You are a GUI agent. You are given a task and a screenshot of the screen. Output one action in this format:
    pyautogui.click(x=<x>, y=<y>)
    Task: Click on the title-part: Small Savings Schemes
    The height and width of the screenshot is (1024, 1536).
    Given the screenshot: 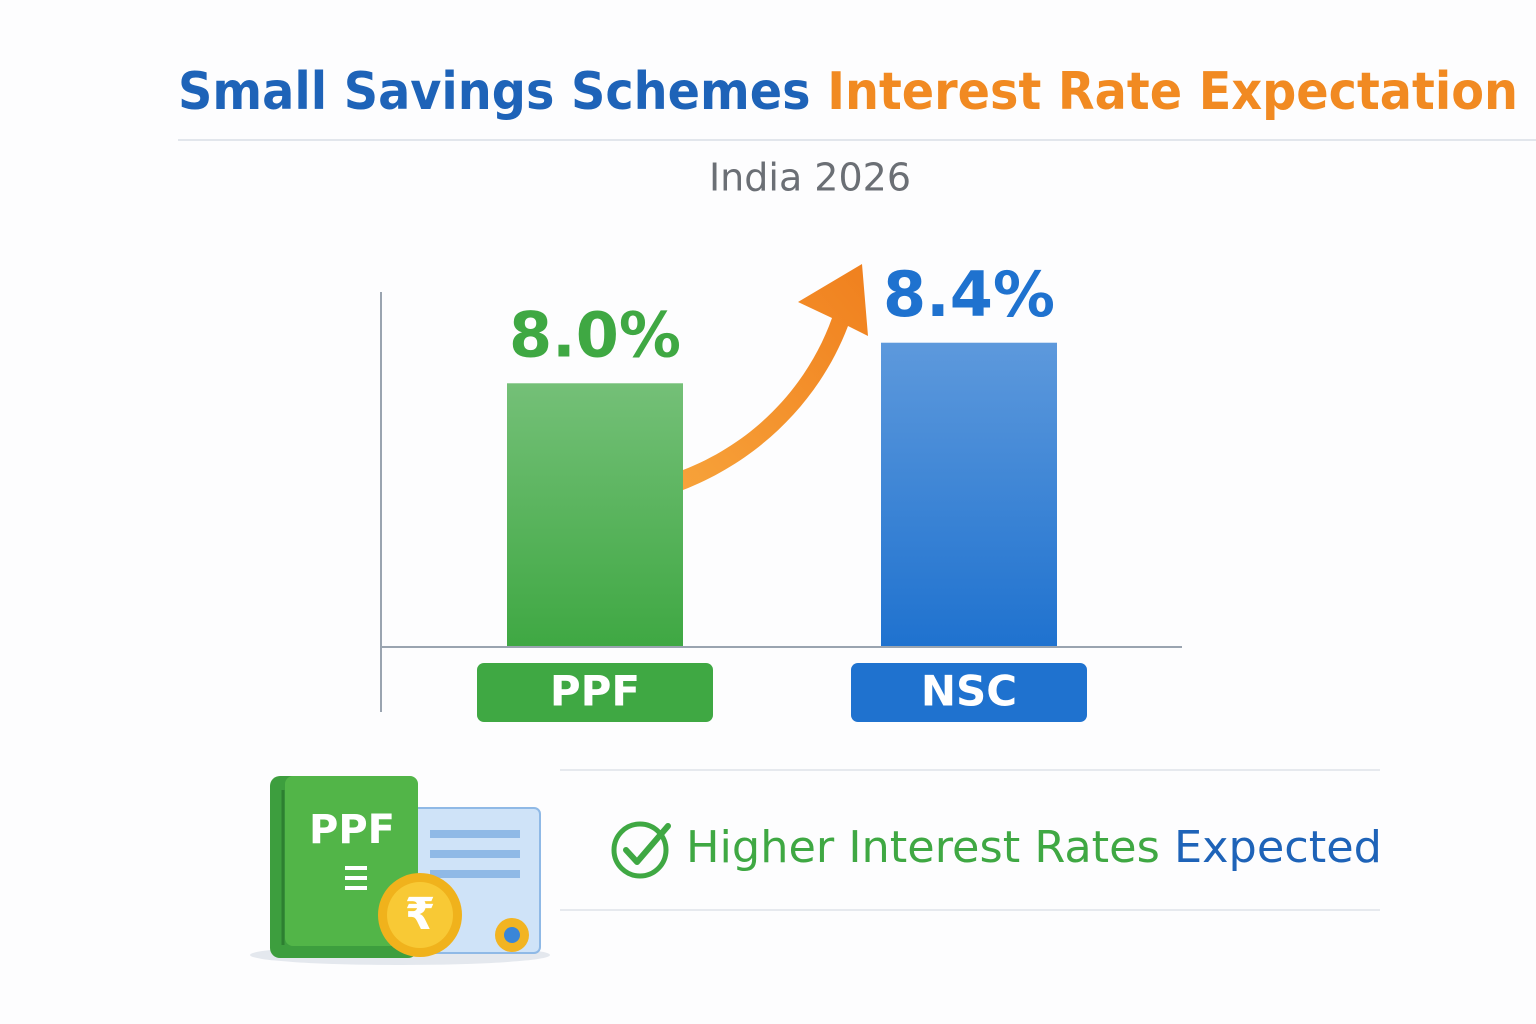 What is the action you would take?
    pyautogui.click(x=494, y=92)
    